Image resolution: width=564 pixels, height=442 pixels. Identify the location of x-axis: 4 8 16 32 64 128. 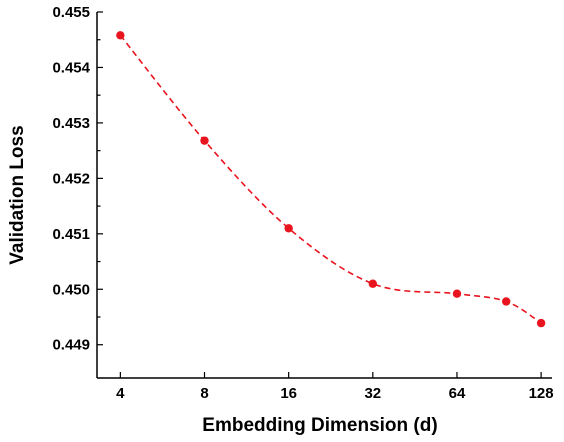
(325, 387).